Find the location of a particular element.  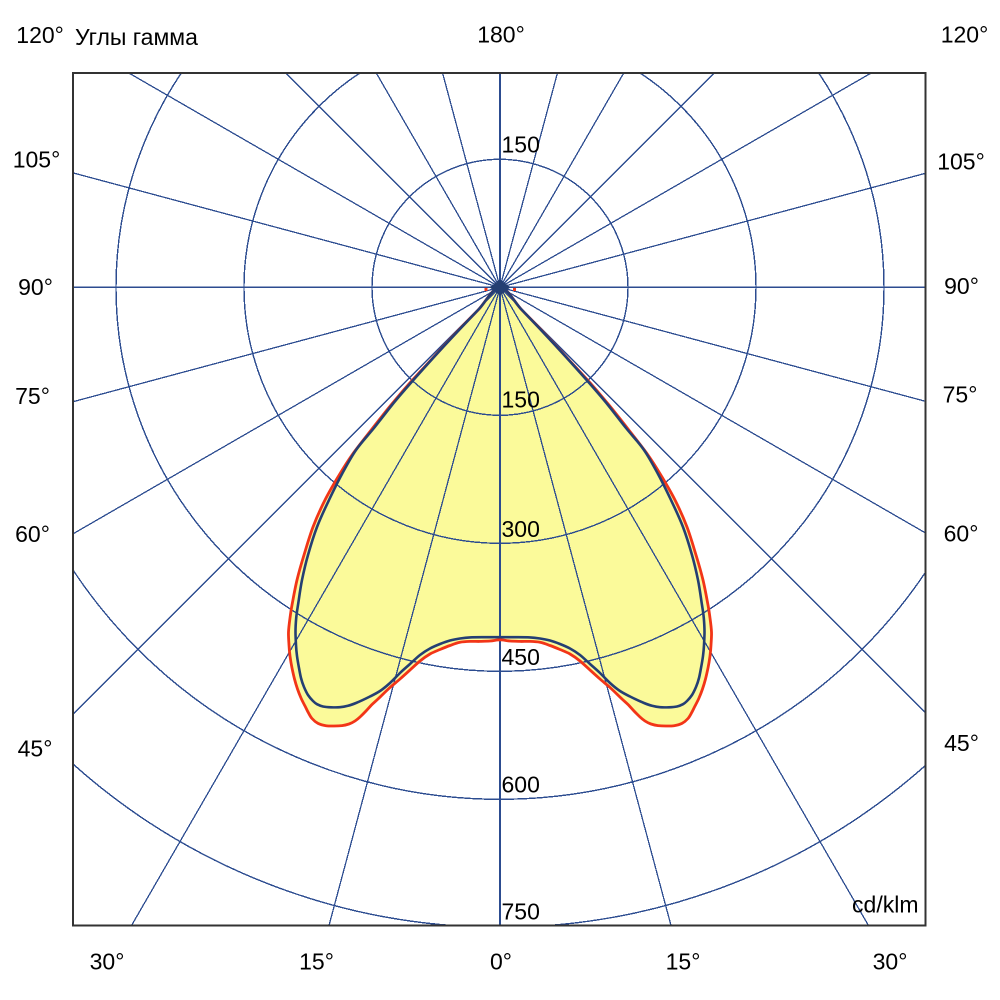

svg-text: 300 is located at coordinates (521, 529).